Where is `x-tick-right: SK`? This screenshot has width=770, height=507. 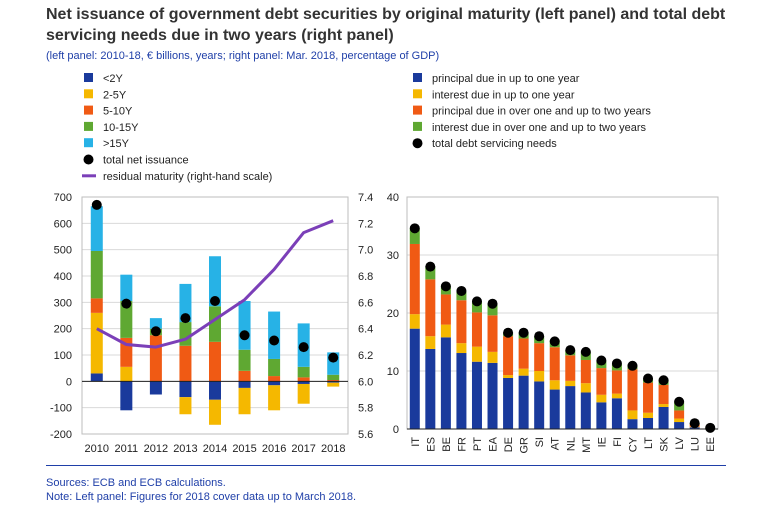 x-tick-right: SK is located at coordinates (665, 443).